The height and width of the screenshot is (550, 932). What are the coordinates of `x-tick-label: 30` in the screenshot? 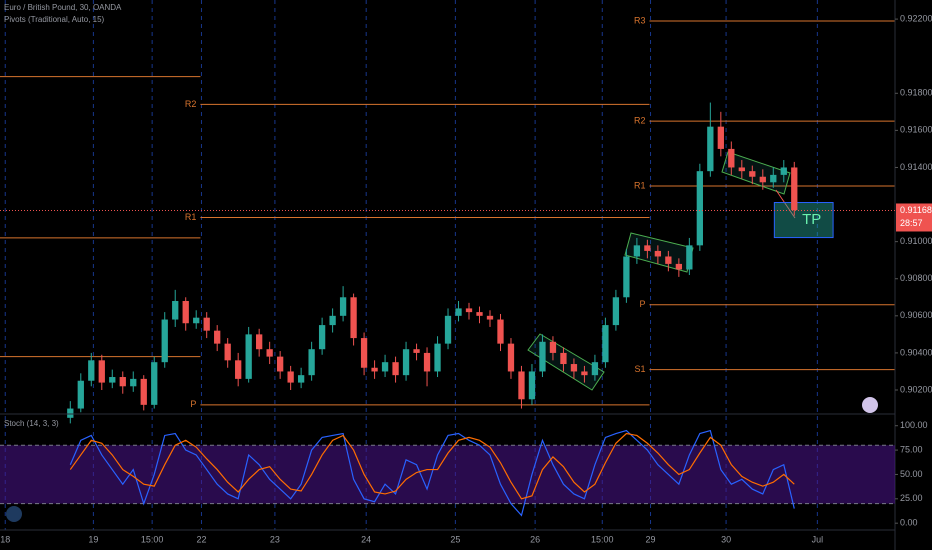 It's located at (726, 539).